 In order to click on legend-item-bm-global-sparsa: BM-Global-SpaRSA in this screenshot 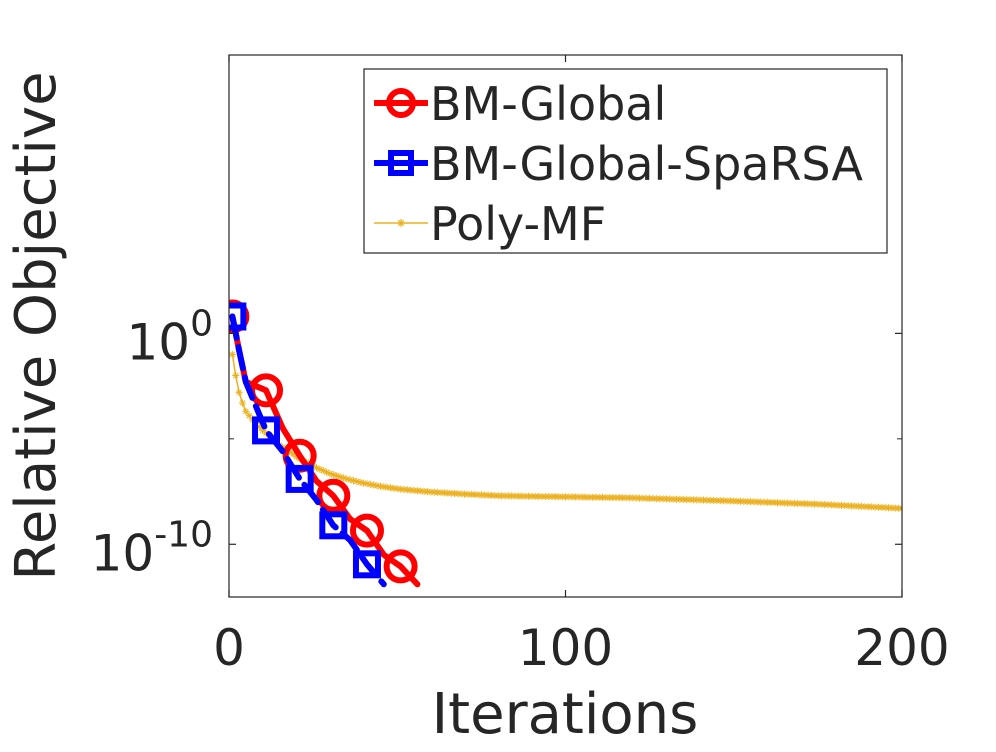, I will do `click(618, 164)`.